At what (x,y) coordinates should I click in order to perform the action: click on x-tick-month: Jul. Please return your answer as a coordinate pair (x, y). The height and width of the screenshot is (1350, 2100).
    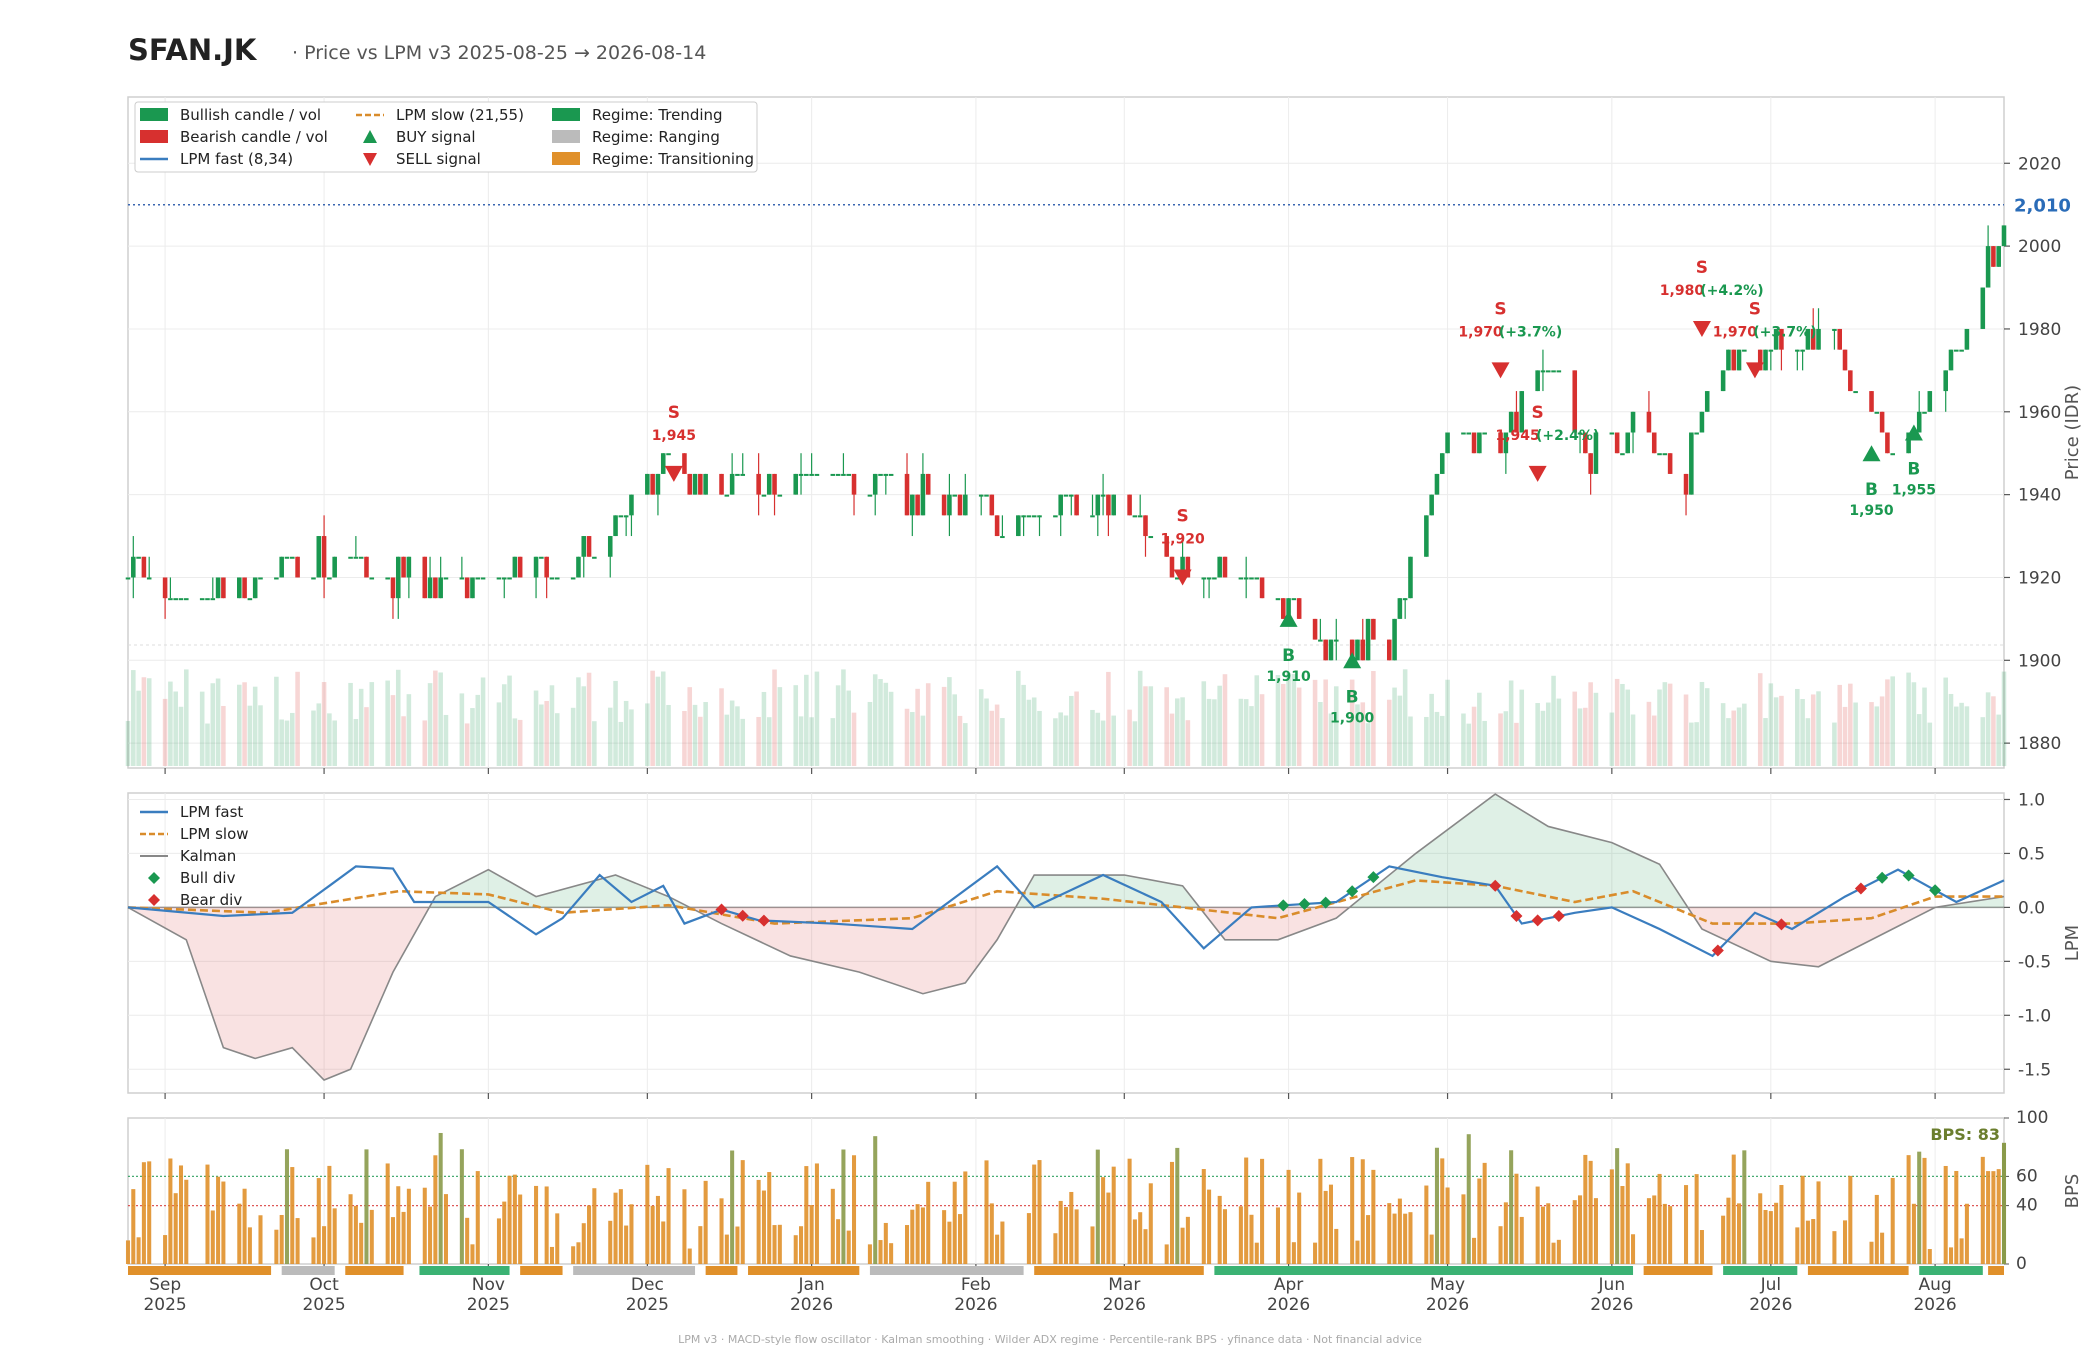
    Looking at the image, I should click on (1771, 1285).